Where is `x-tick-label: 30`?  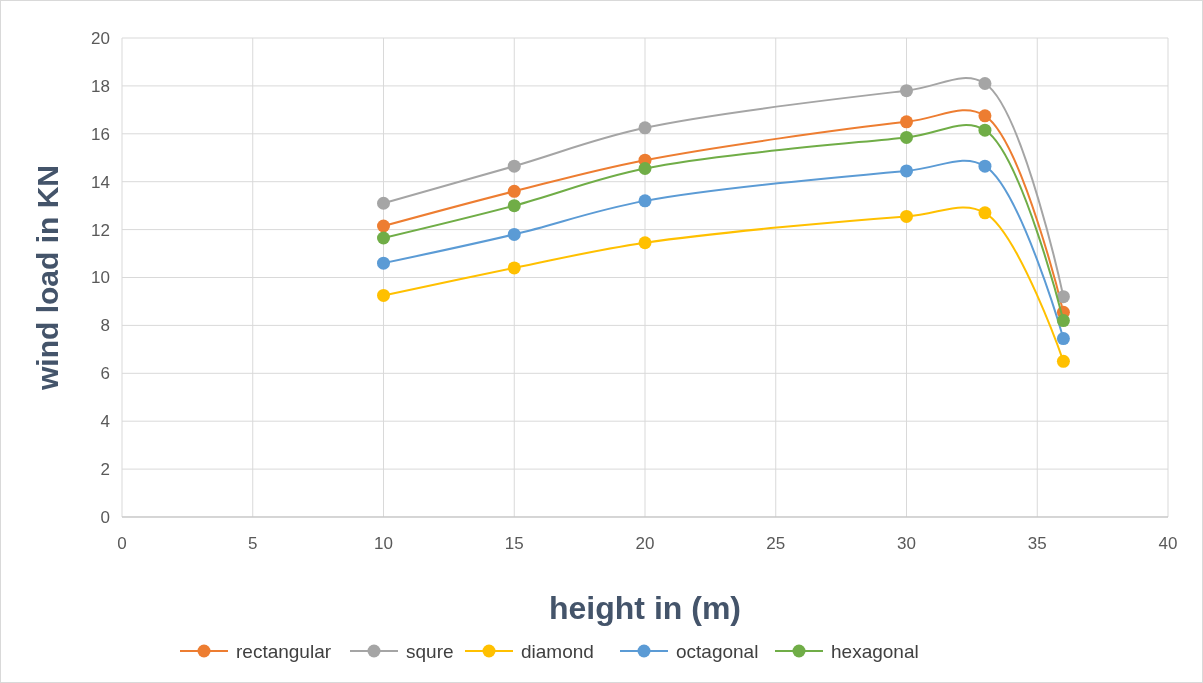 x-tick-label: 30 is located at coordinates (906, 543).